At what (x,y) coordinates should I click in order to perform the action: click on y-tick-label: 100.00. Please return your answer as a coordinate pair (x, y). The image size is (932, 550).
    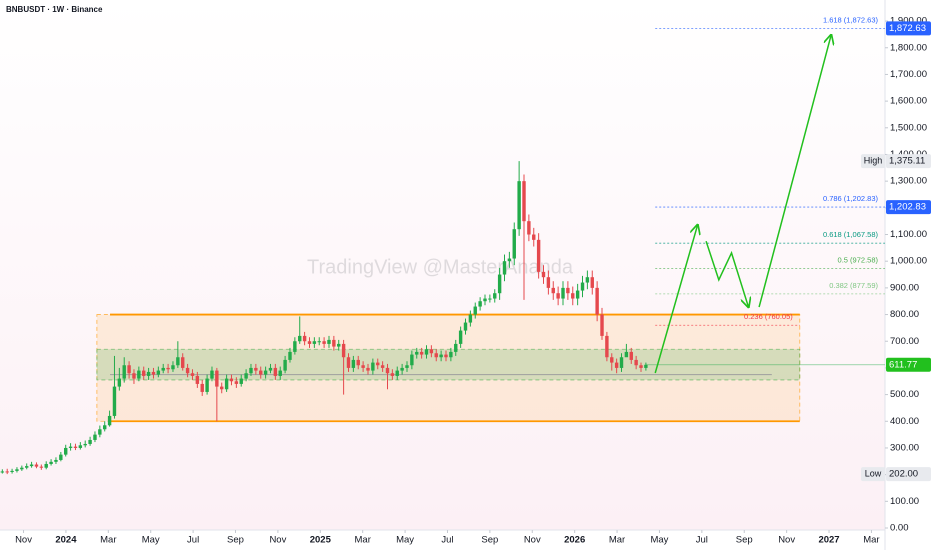
    Looking at the image, I should click on (904, 501).